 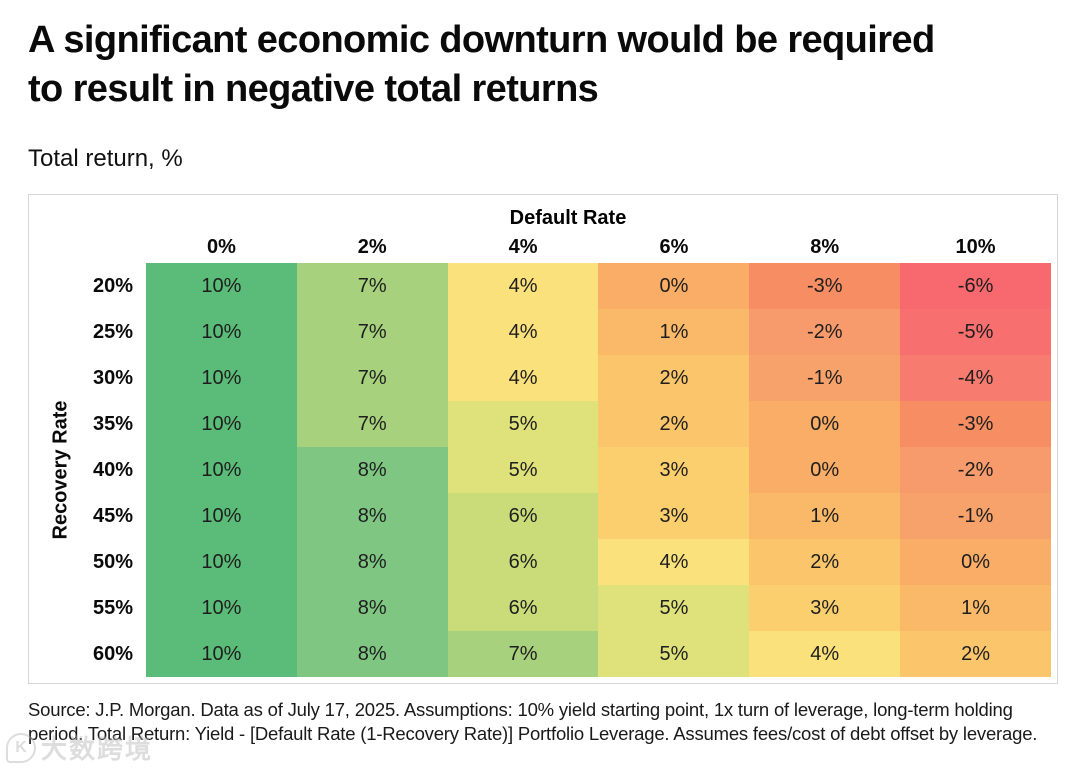 What do you see at coordinates (87, 331) in the screenshot?
I see `row-label: 25%` at bounding box center [87, 331].